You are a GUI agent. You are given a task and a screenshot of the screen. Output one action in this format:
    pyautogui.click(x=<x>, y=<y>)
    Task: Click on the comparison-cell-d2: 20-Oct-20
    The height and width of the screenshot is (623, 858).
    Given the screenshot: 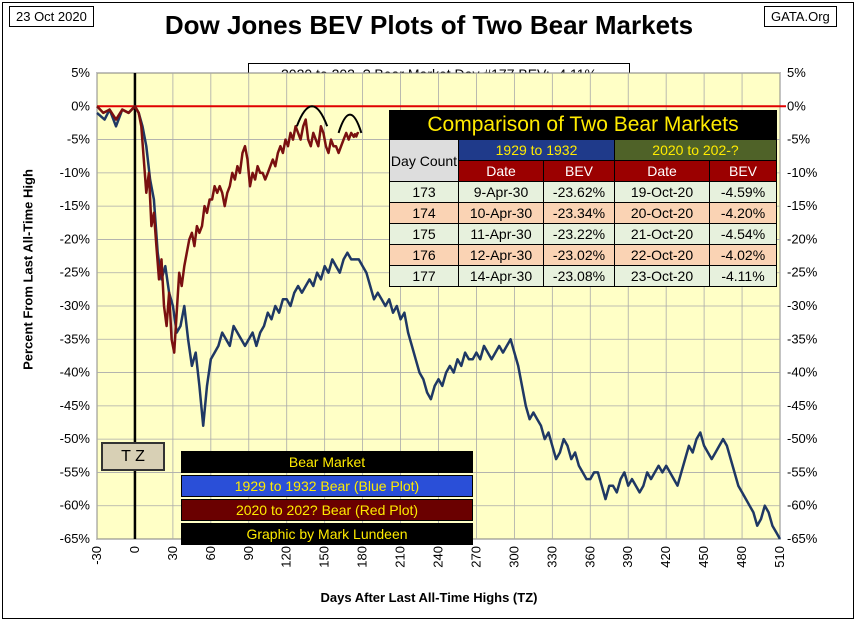 What is the action you would take?
    pyautogui.click(x=662, y=213)
    